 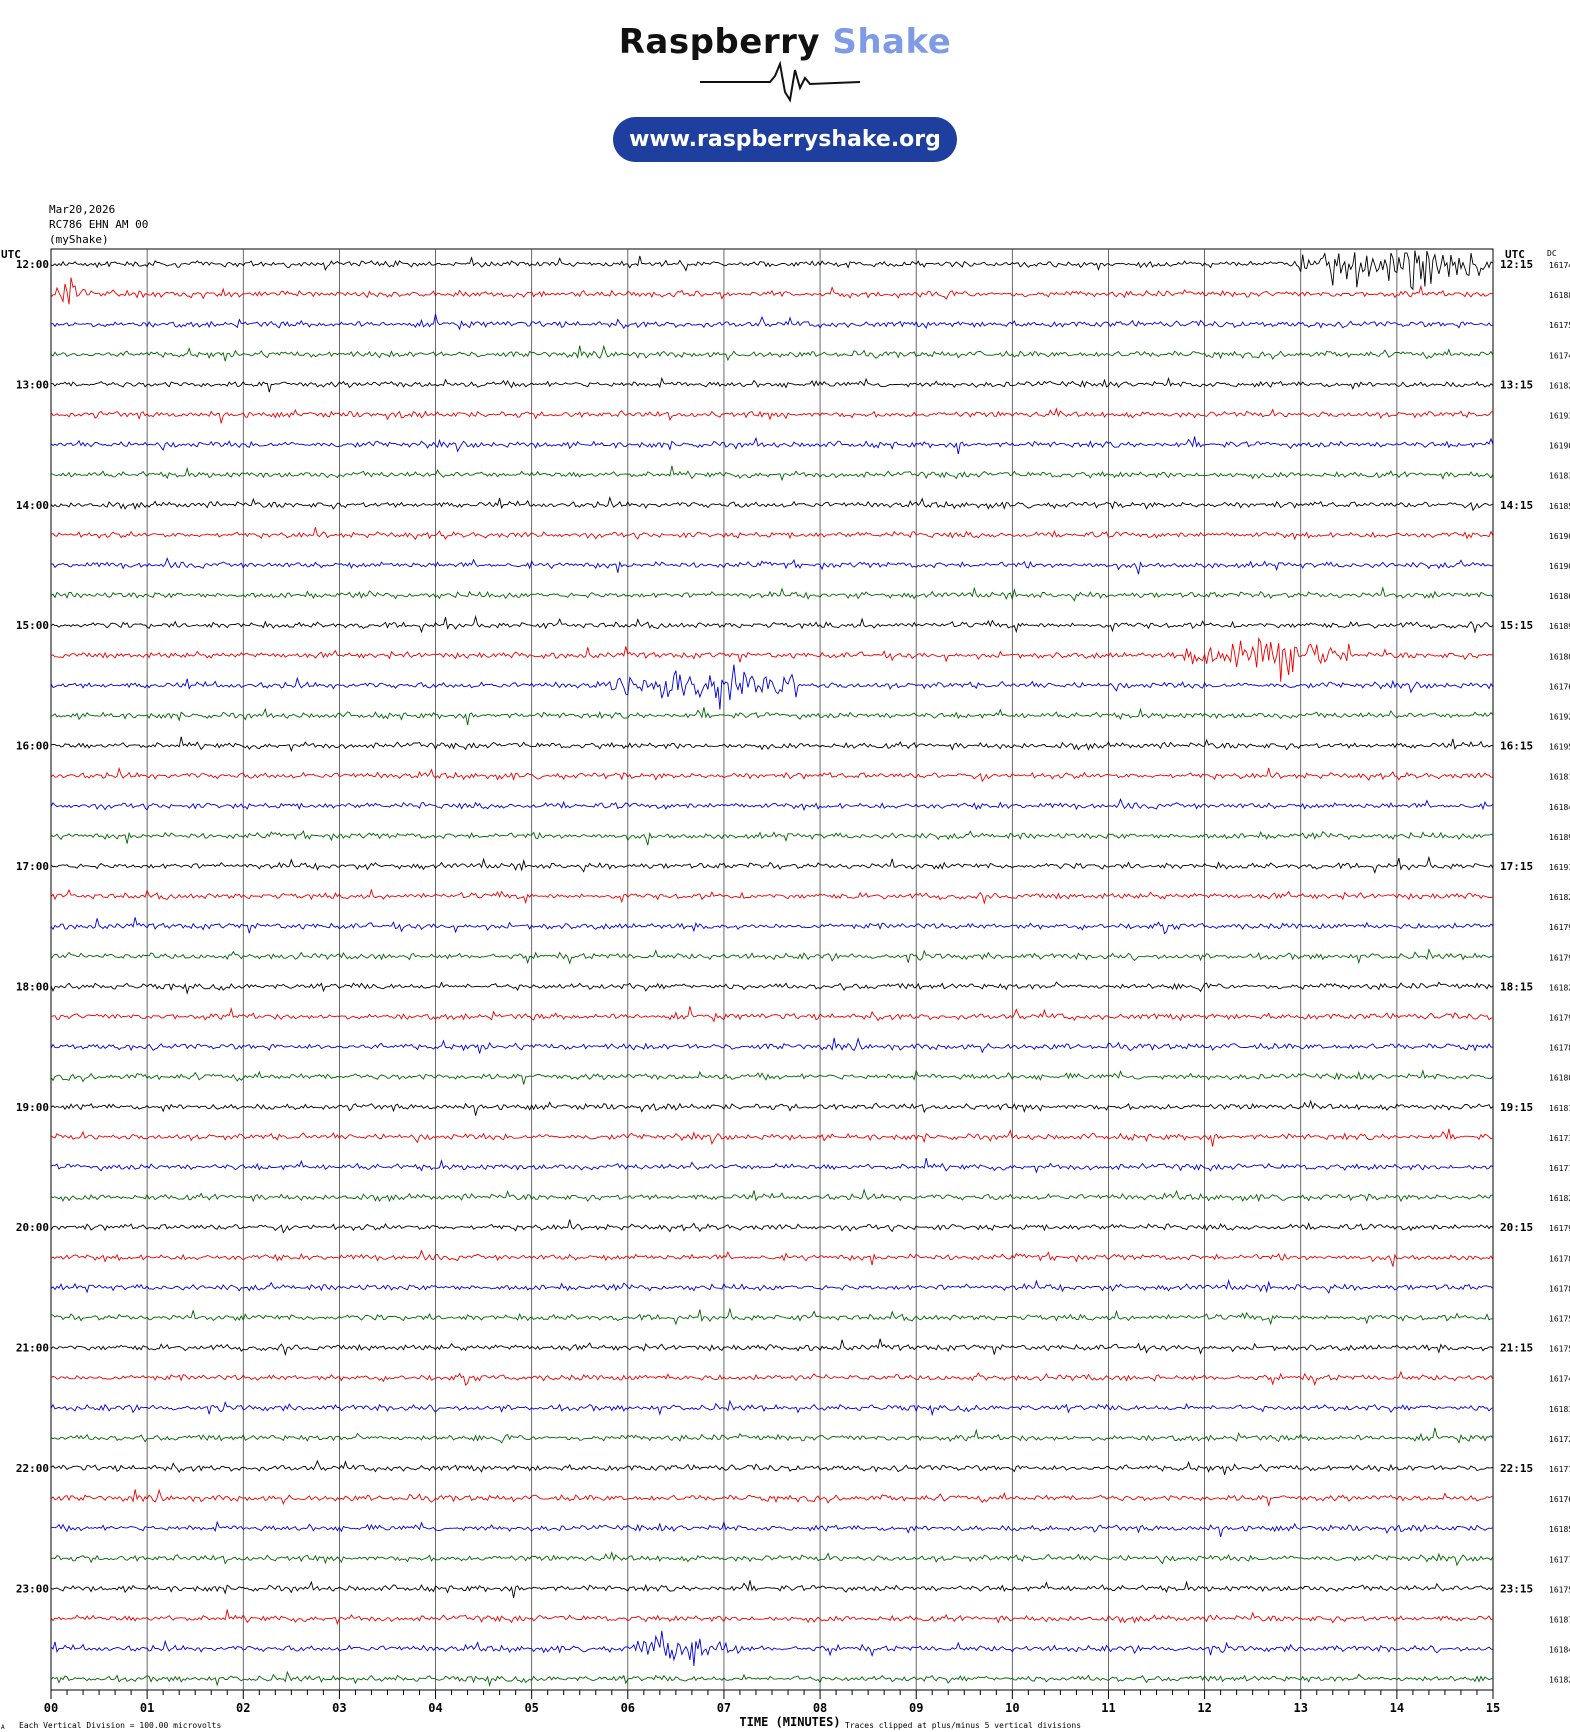 I want to click on right-hour-label: 17:15, so click(x=1516, y=866).